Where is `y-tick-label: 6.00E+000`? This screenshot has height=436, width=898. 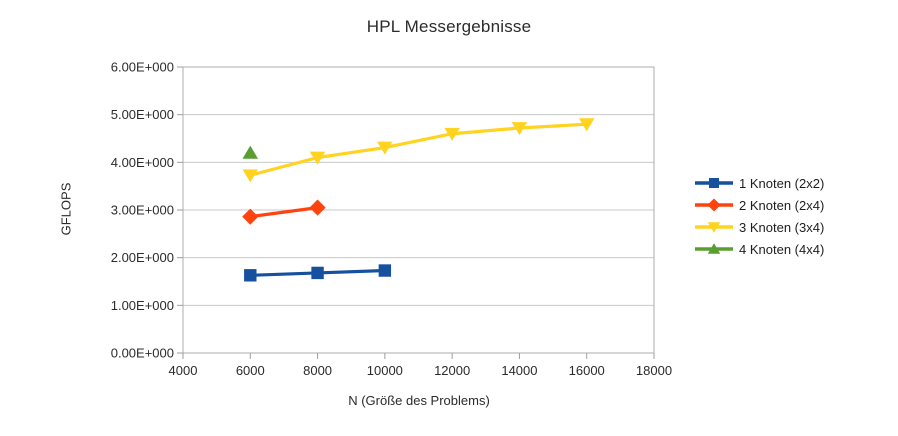
y-tick-label: 6.00E+000 is located at coordinates (142, 67).